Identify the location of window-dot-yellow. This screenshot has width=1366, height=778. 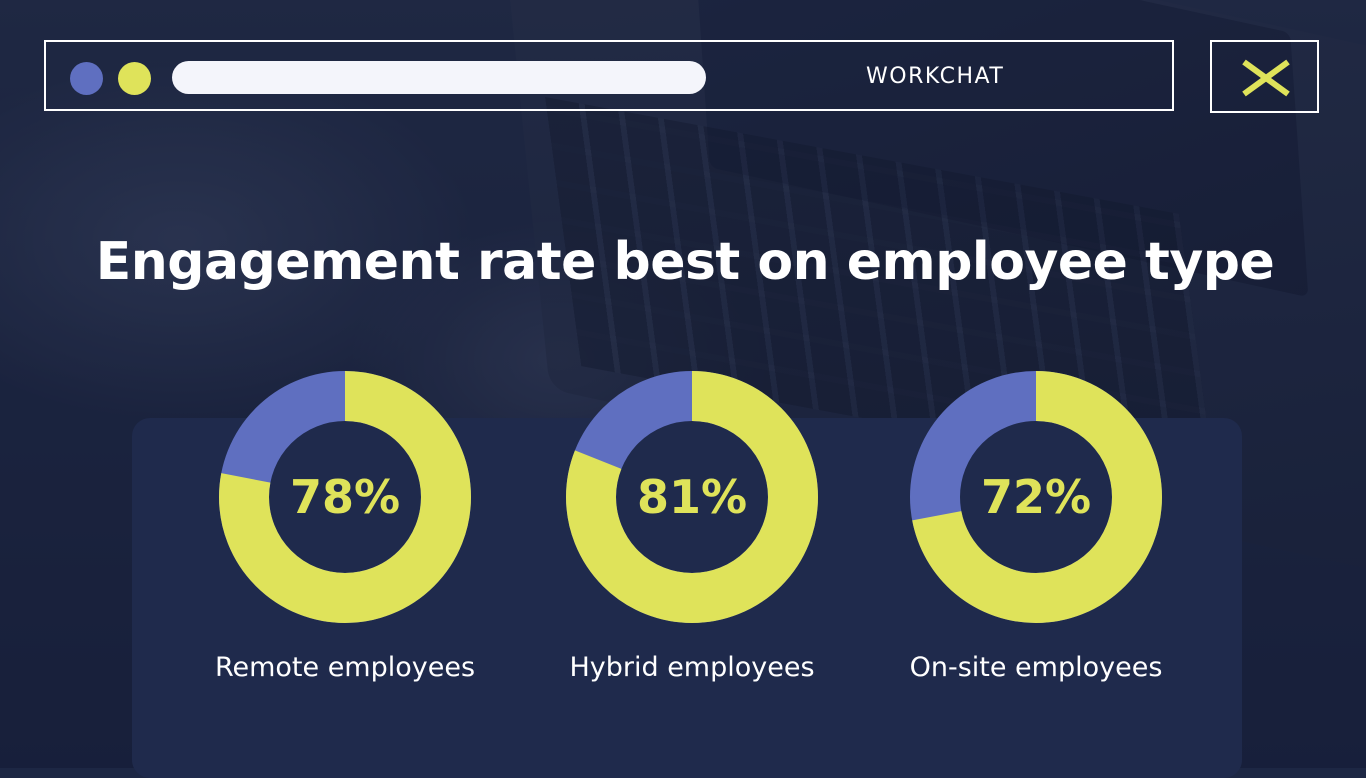
(134, 78).